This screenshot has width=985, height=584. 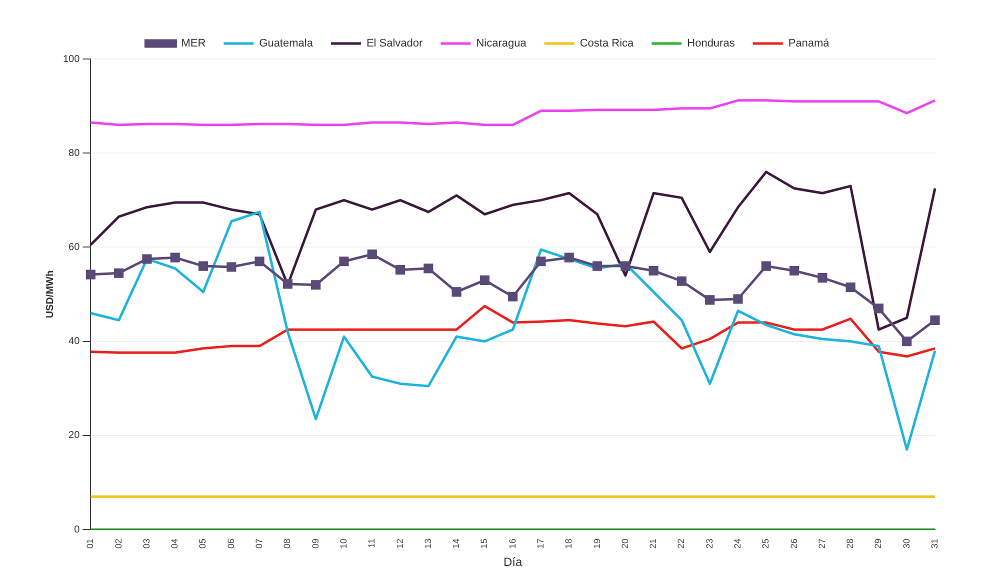 I want to click on legend-label: Guatemala, so click(x=286, y=44).